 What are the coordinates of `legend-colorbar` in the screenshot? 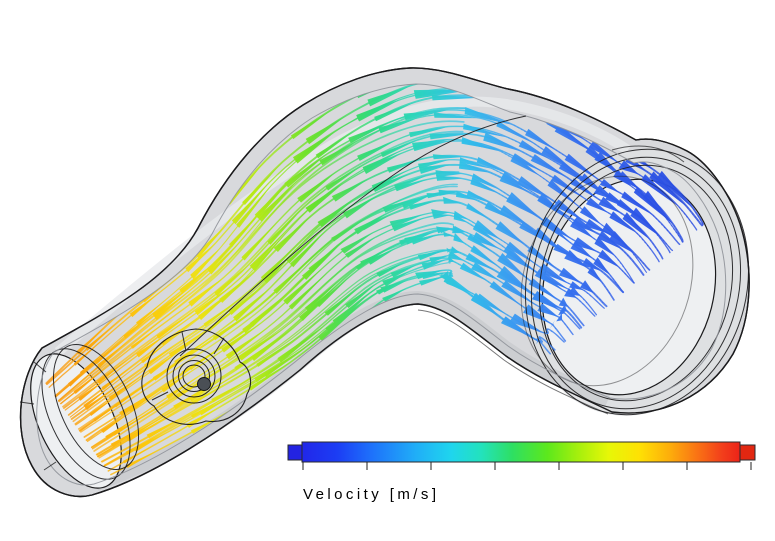 It's located at (521, 452).